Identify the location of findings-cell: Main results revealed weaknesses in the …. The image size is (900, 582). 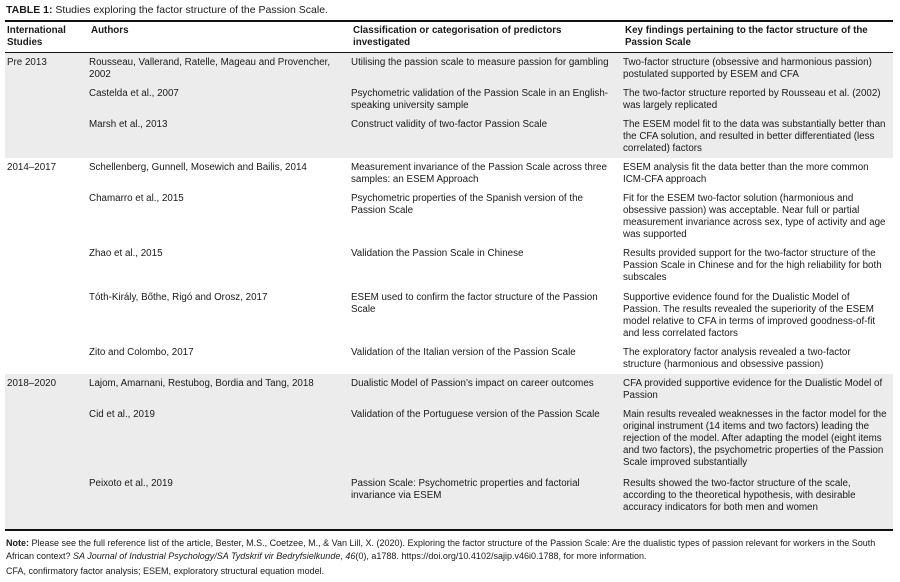
(755, 438).